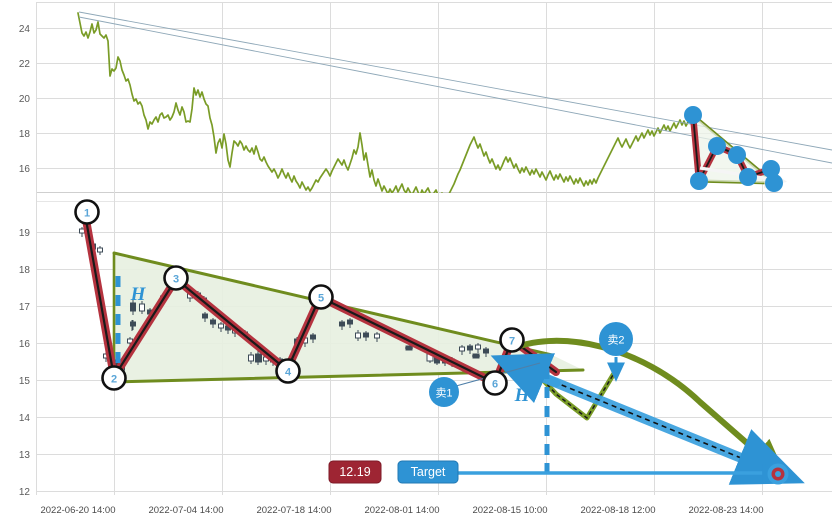  I want to click on top-y-axis: 24 22 20 18 16, so click(25, 99).